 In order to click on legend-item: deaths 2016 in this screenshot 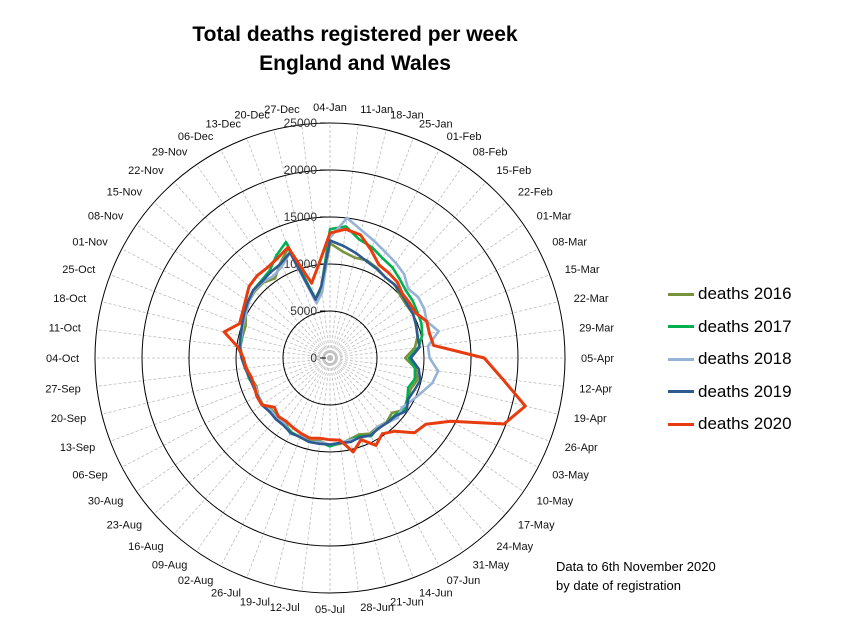, I will do `click(730, 294)`.